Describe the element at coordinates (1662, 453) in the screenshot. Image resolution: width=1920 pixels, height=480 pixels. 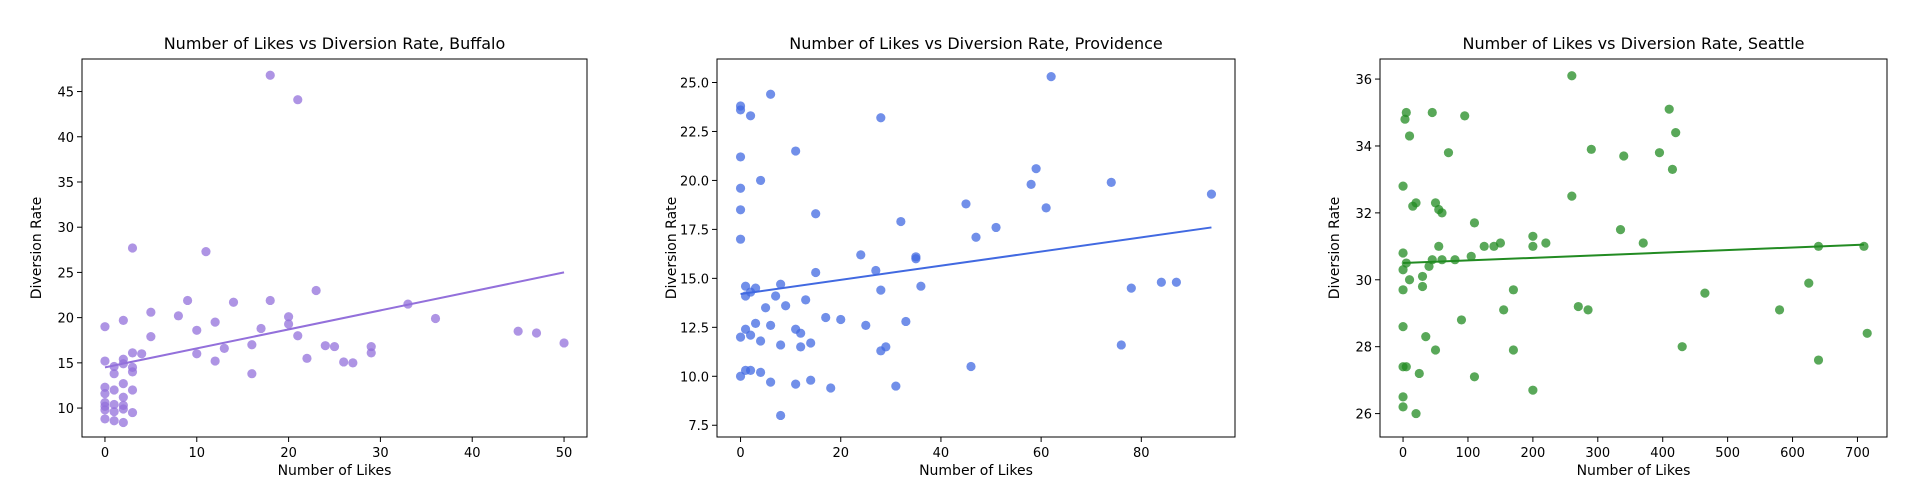
I see `x-tick-label: 400` at that location.